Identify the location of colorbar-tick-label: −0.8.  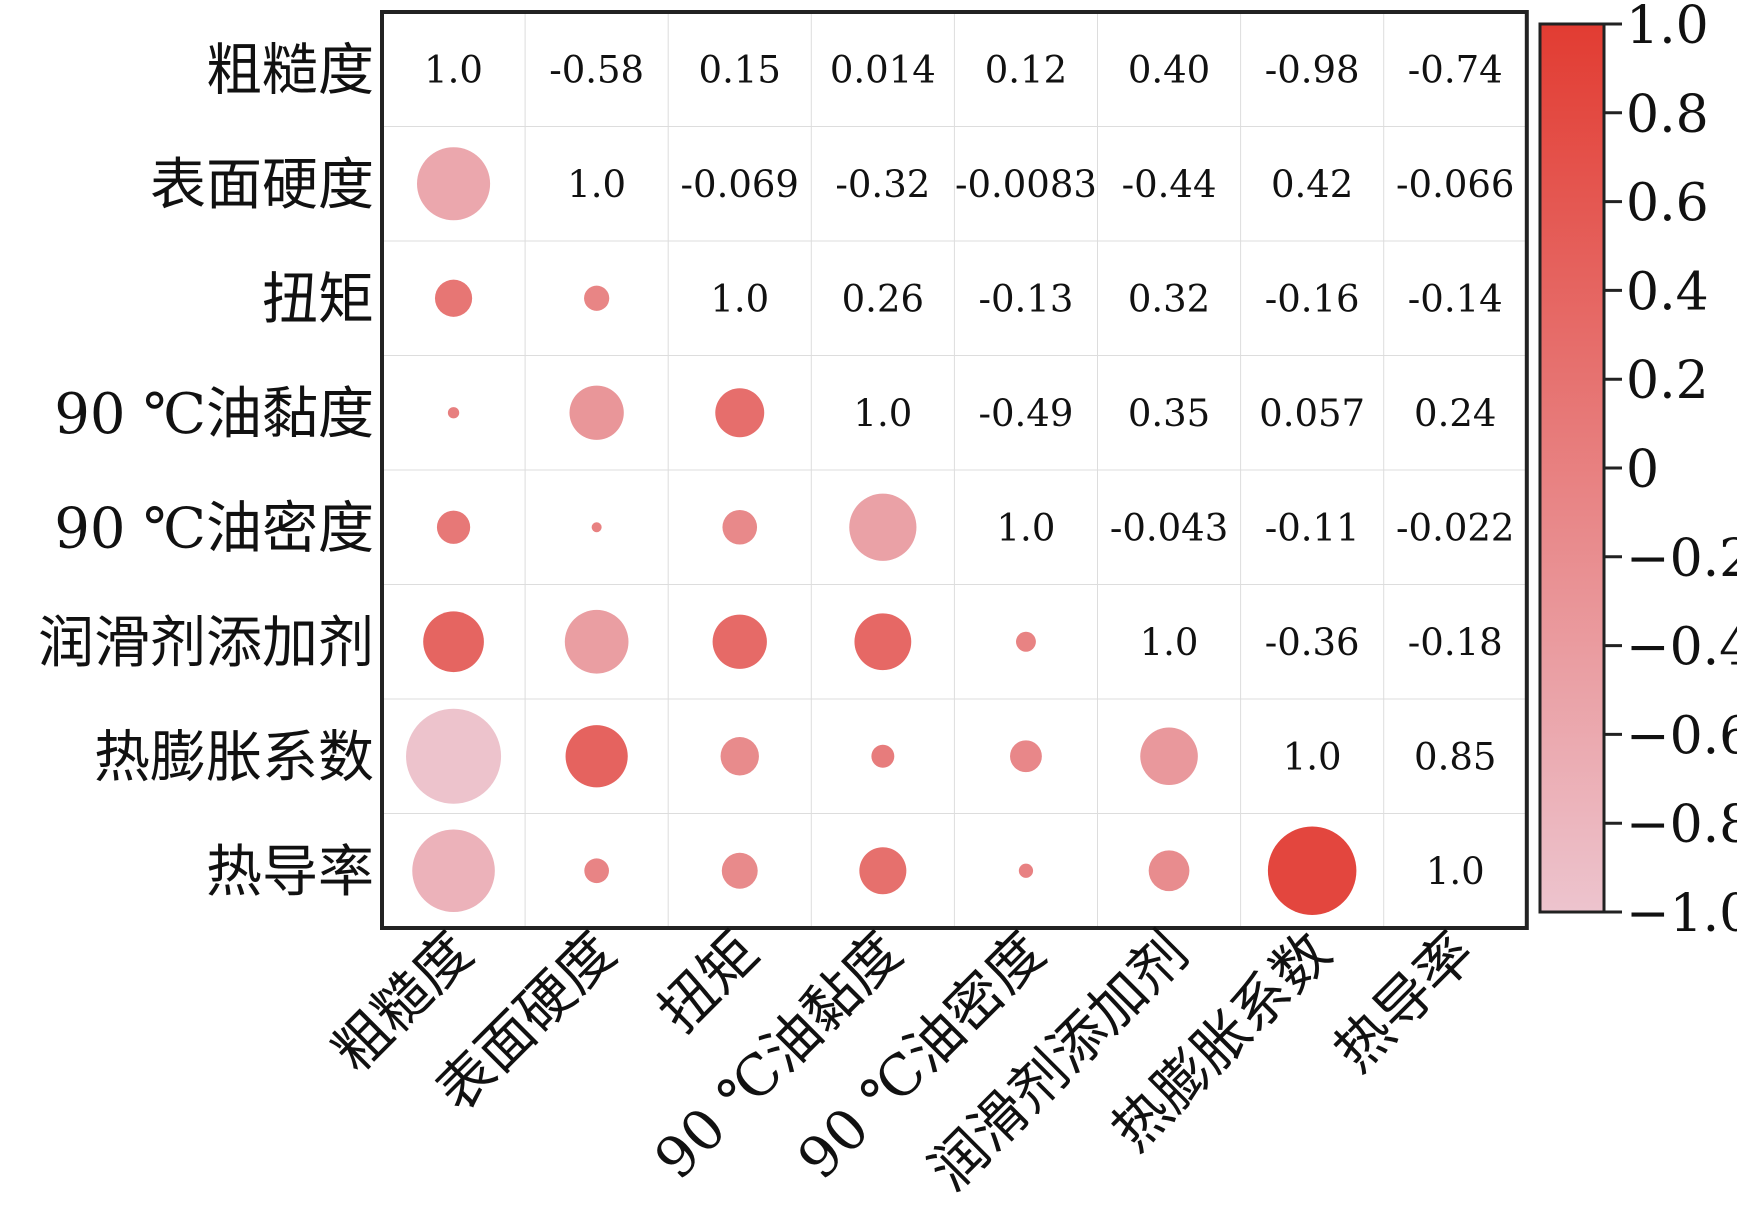
(1681, 825).